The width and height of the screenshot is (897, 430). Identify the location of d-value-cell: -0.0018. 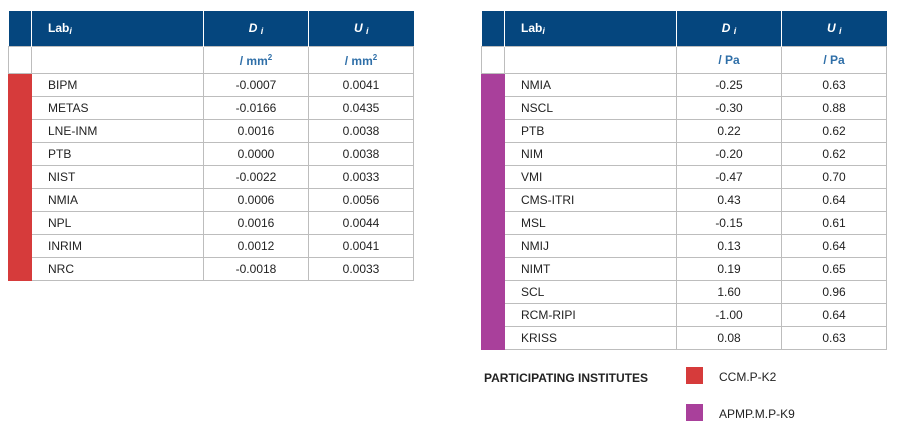
(256, 269).